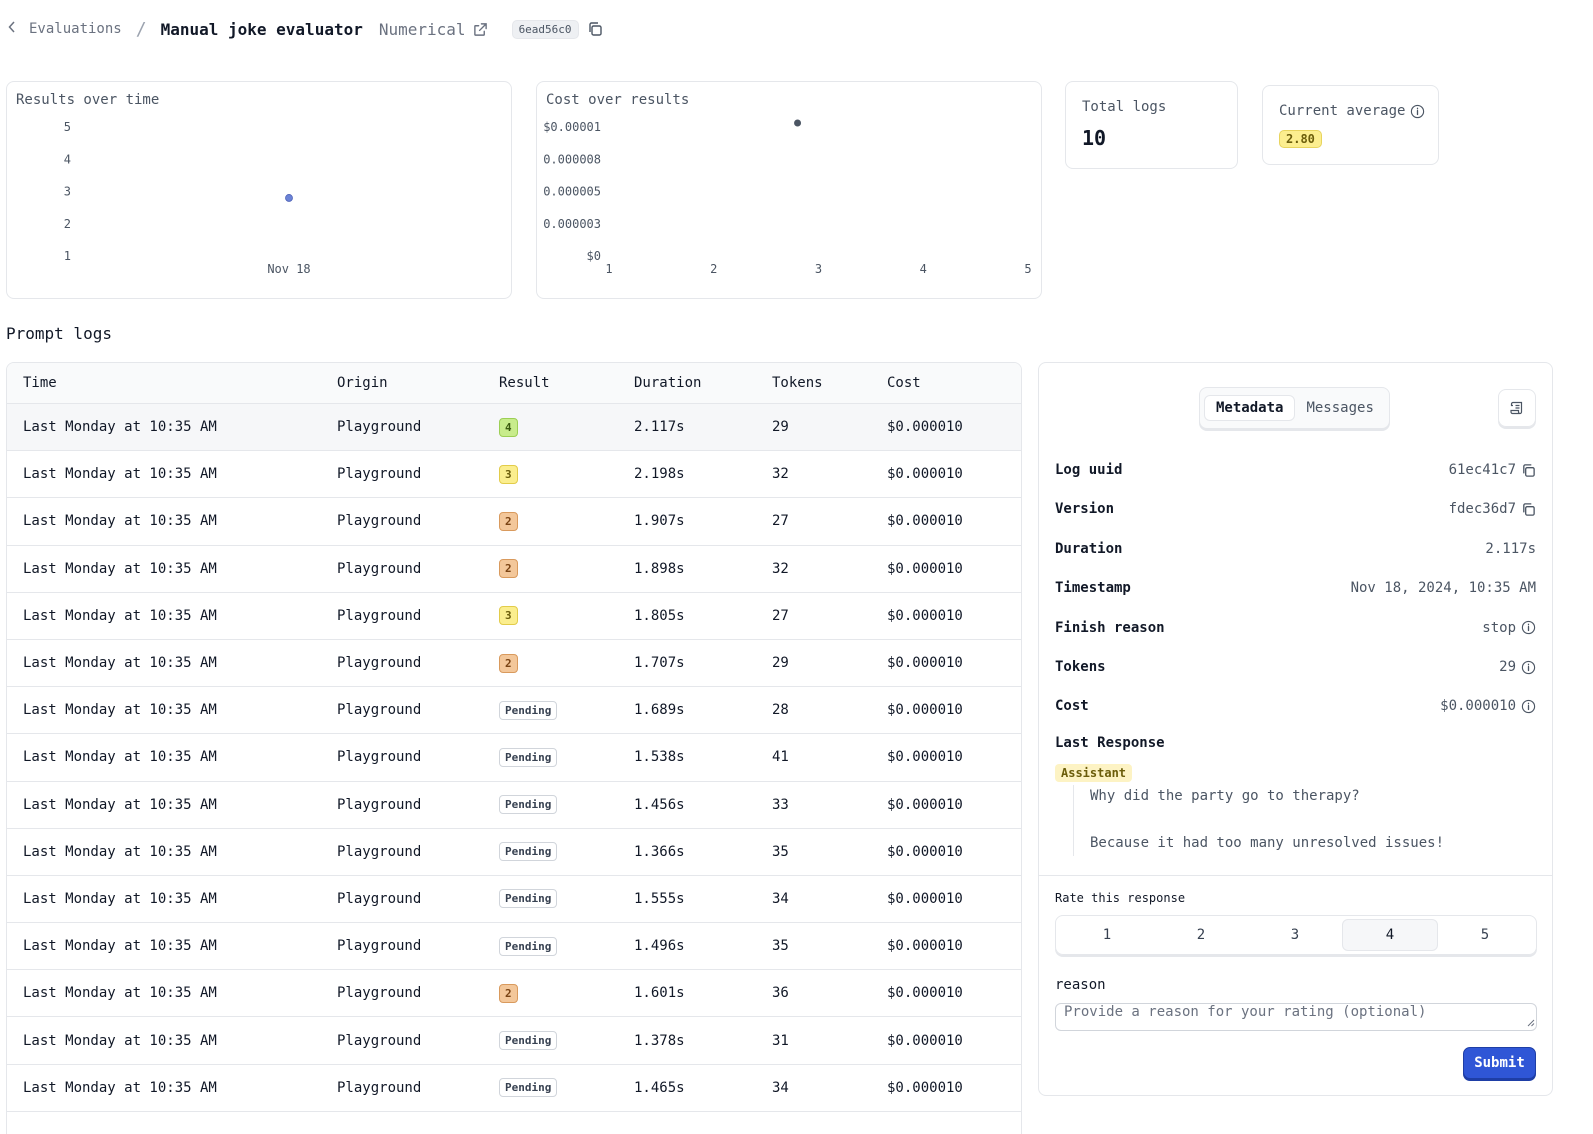  Describe the element at coordinates (1340, 408) in the screenshot. I see `tab-messages: Messages` at that location.